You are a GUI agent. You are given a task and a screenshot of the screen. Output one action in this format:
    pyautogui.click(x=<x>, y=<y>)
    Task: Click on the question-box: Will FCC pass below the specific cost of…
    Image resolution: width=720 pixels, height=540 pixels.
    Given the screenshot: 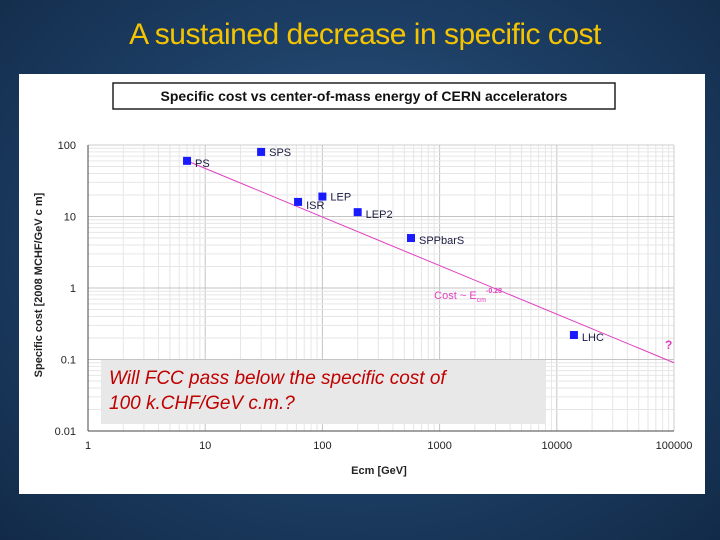 What is the action you would take?
    pyautogui.click(x=323, y=392)
    